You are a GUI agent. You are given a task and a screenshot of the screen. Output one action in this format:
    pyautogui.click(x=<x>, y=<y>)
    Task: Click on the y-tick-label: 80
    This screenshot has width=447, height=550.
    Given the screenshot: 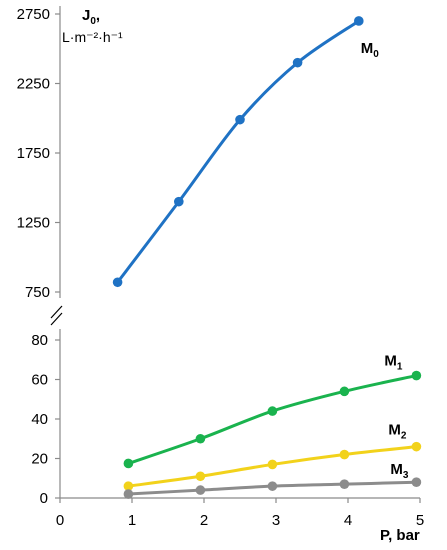 What is the action you would take?
    pyautogui.click(x=39, y=340)
    